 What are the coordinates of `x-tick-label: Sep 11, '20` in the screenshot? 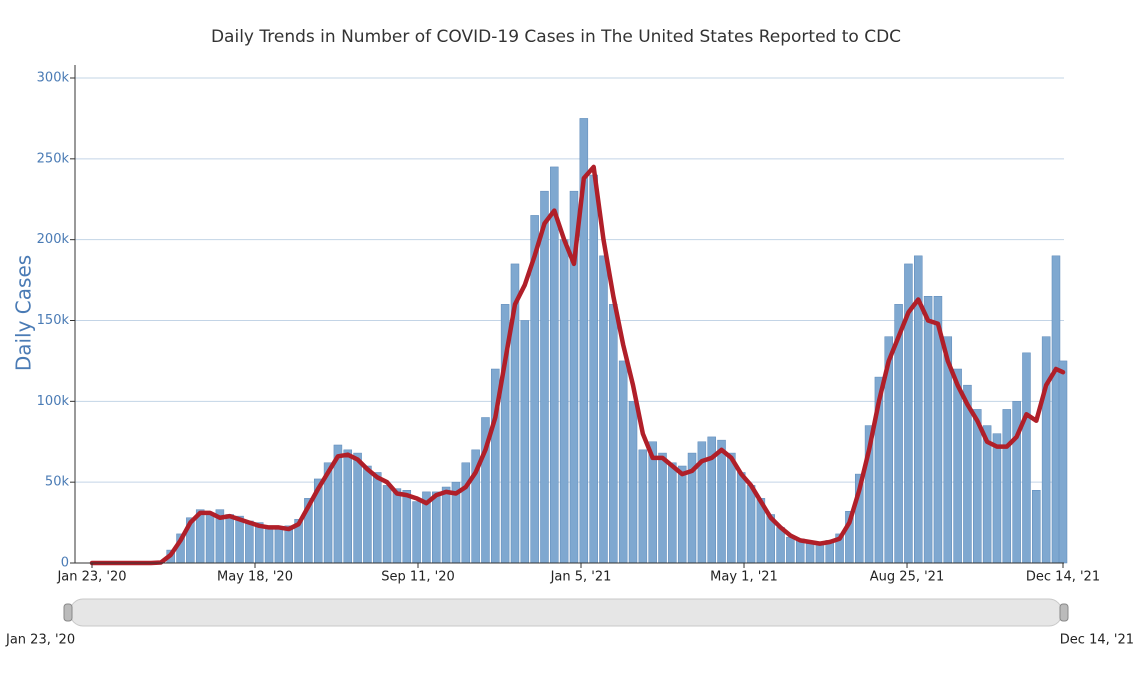 It's located at (418, 577).